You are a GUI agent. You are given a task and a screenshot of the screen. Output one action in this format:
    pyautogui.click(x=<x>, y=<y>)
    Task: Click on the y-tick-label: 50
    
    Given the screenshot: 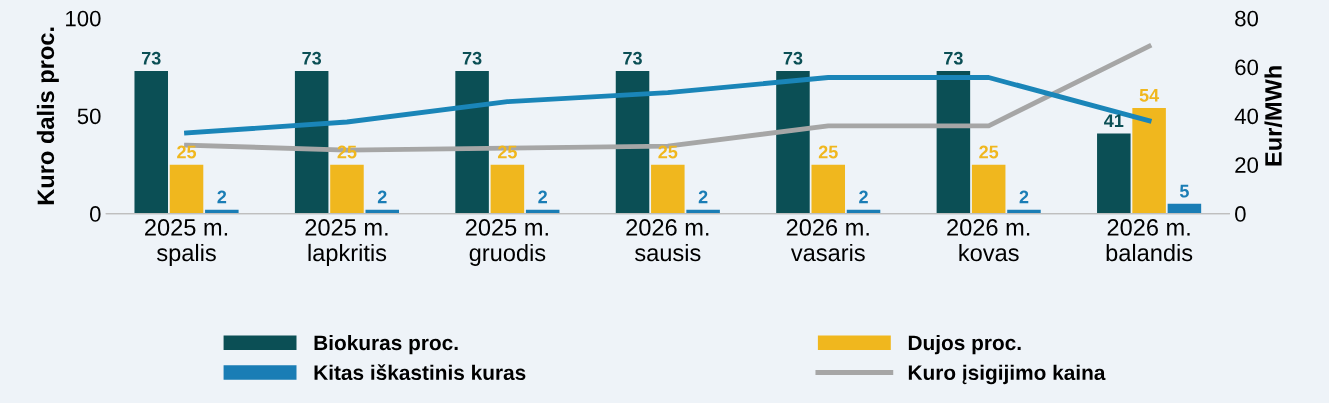 What is the action you would take?
    pyautogui.click(x=89, y=116)
    